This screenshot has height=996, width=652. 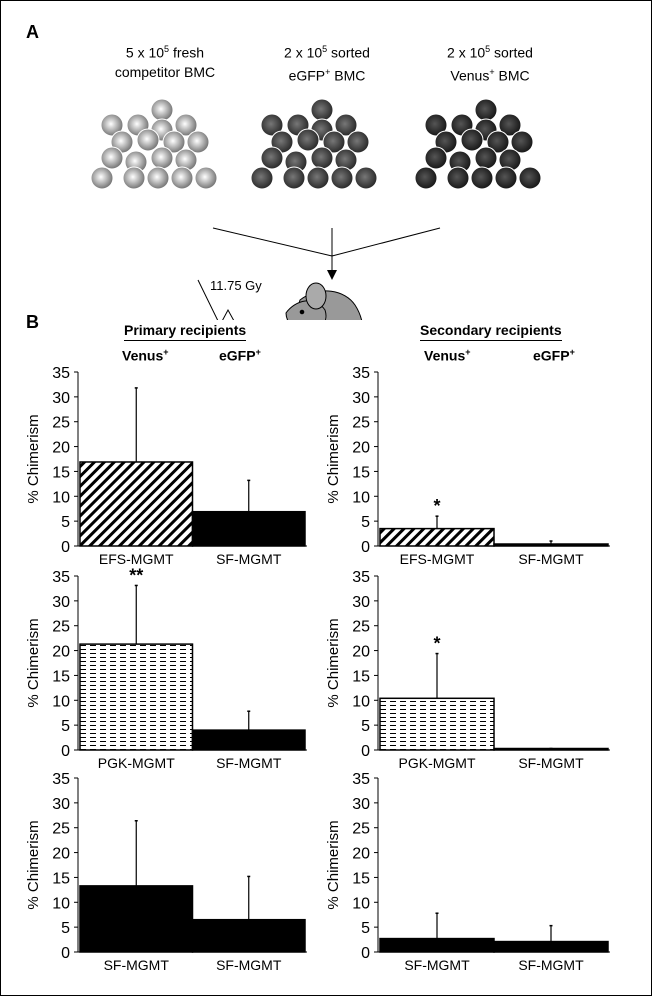 I want to click on cap-text: 2 x 10, so click(x=466, y=52).